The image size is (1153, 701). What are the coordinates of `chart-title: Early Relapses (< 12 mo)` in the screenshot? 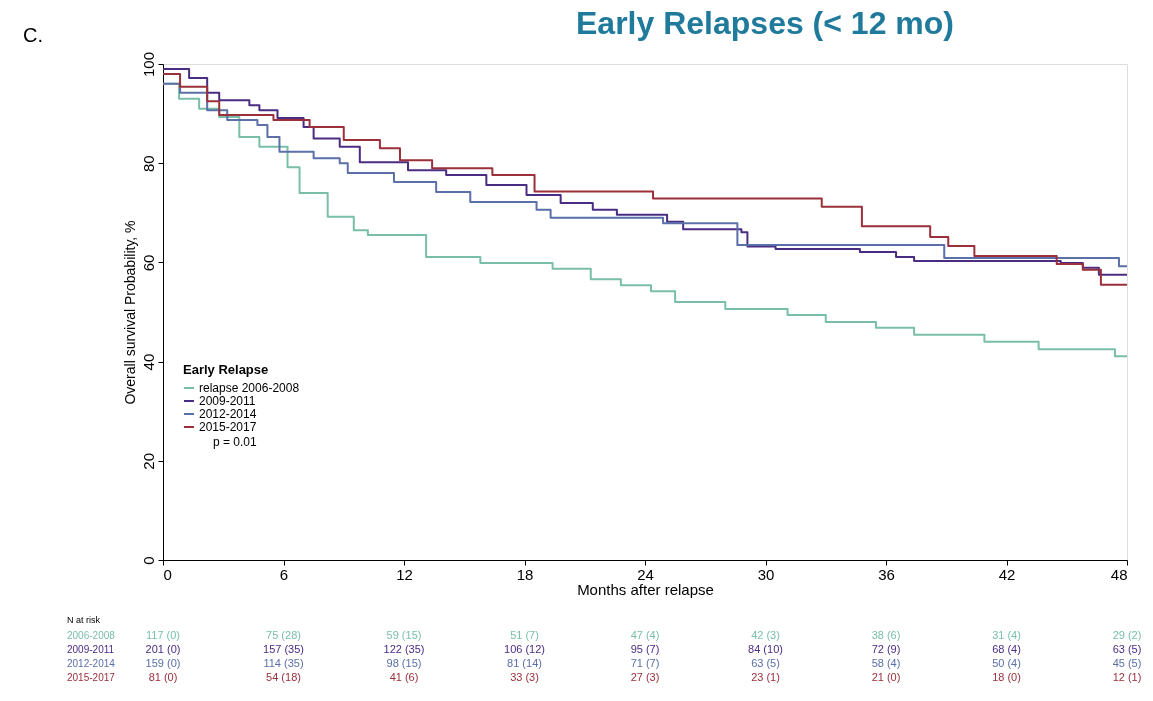 It's located at (765, 23).